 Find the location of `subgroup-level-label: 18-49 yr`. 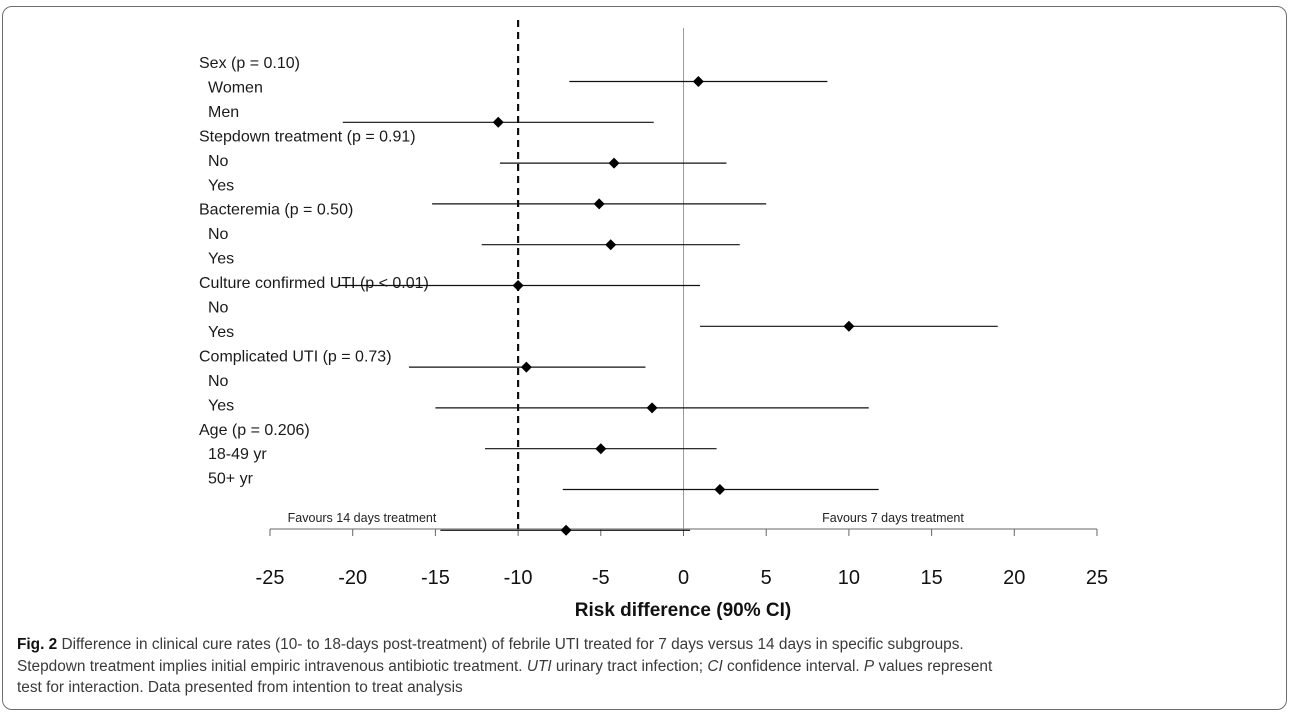

subgroup-level-label: 18-49 yr is located at coordinates (237, 454).